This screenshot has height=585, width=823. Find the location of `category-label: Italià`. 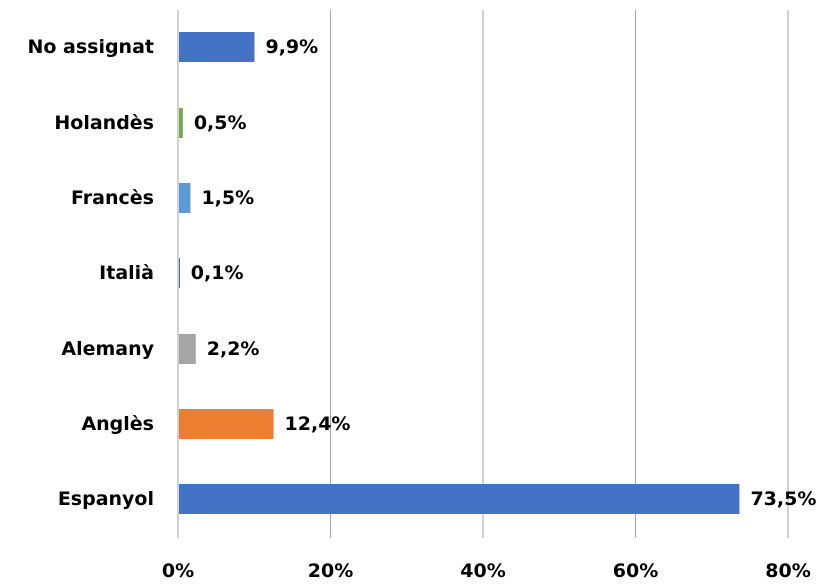

category-label: Italià is located at coordinates (126, 273).